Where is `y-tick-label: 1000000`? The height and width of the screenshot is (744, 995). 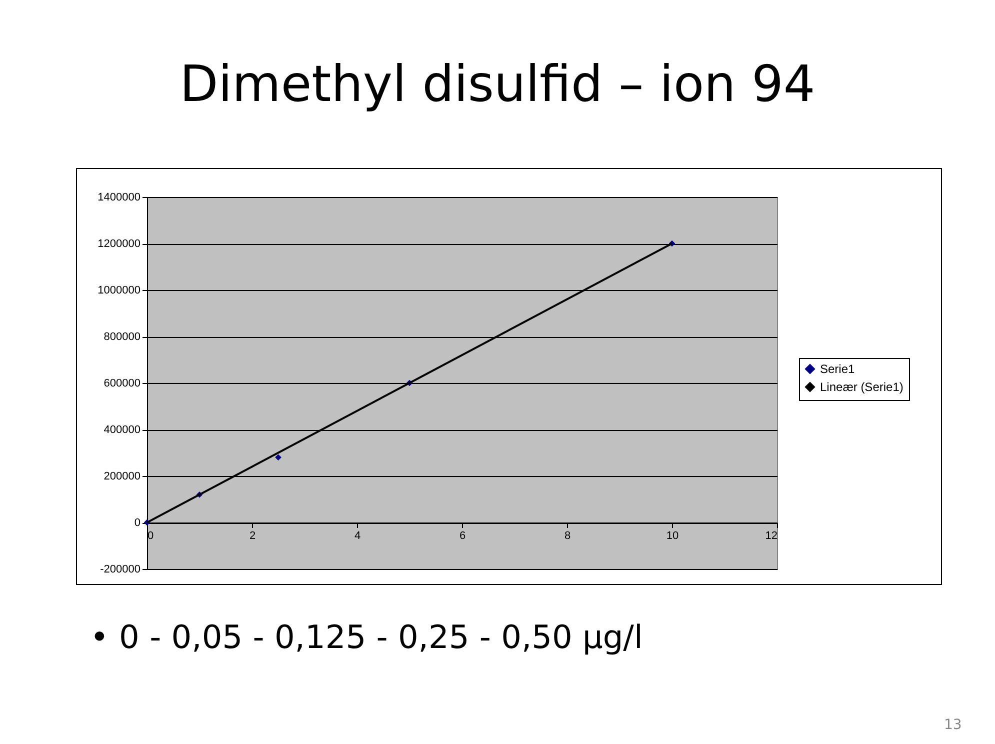
y-tick-label: 1000000 is located at coordinates (119, 290).